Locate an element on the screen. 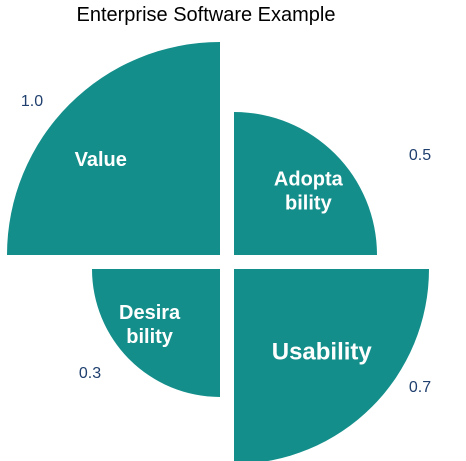  slice-label-desirability: Desira bility is located at coordinates (150, 325).